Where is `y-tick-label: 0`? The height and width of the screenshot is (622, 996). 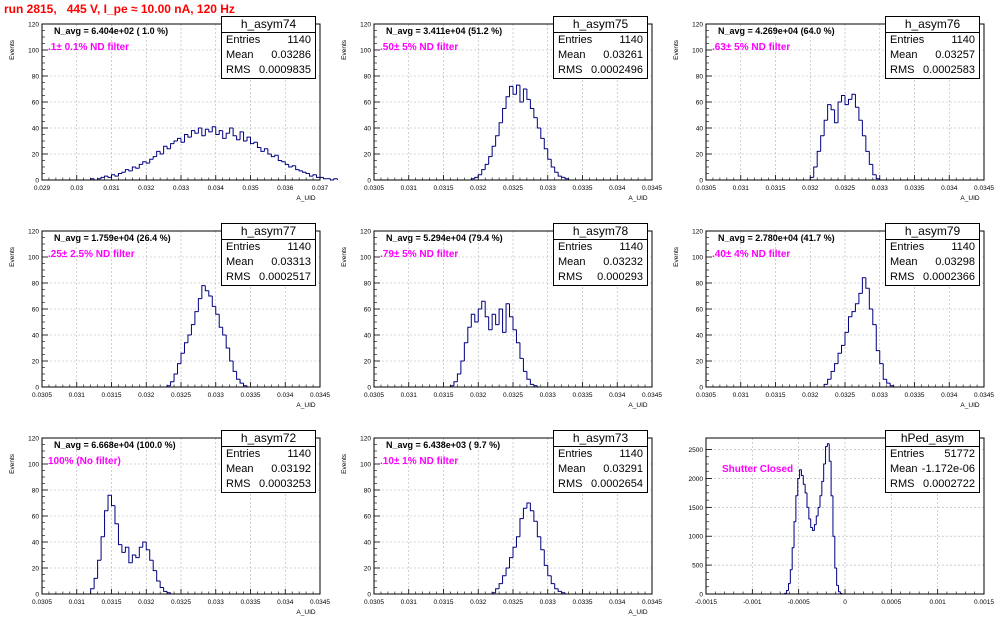
y-tick-label: 0 is located at coordinates (37, 181).